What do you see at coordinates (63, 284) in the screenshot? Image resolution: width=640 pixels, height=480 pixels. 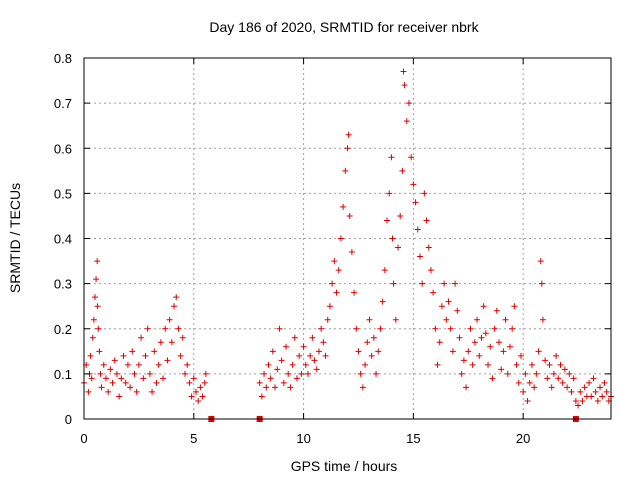 I see `y-tick-label: 0.3` at bounding box center [63, 284].